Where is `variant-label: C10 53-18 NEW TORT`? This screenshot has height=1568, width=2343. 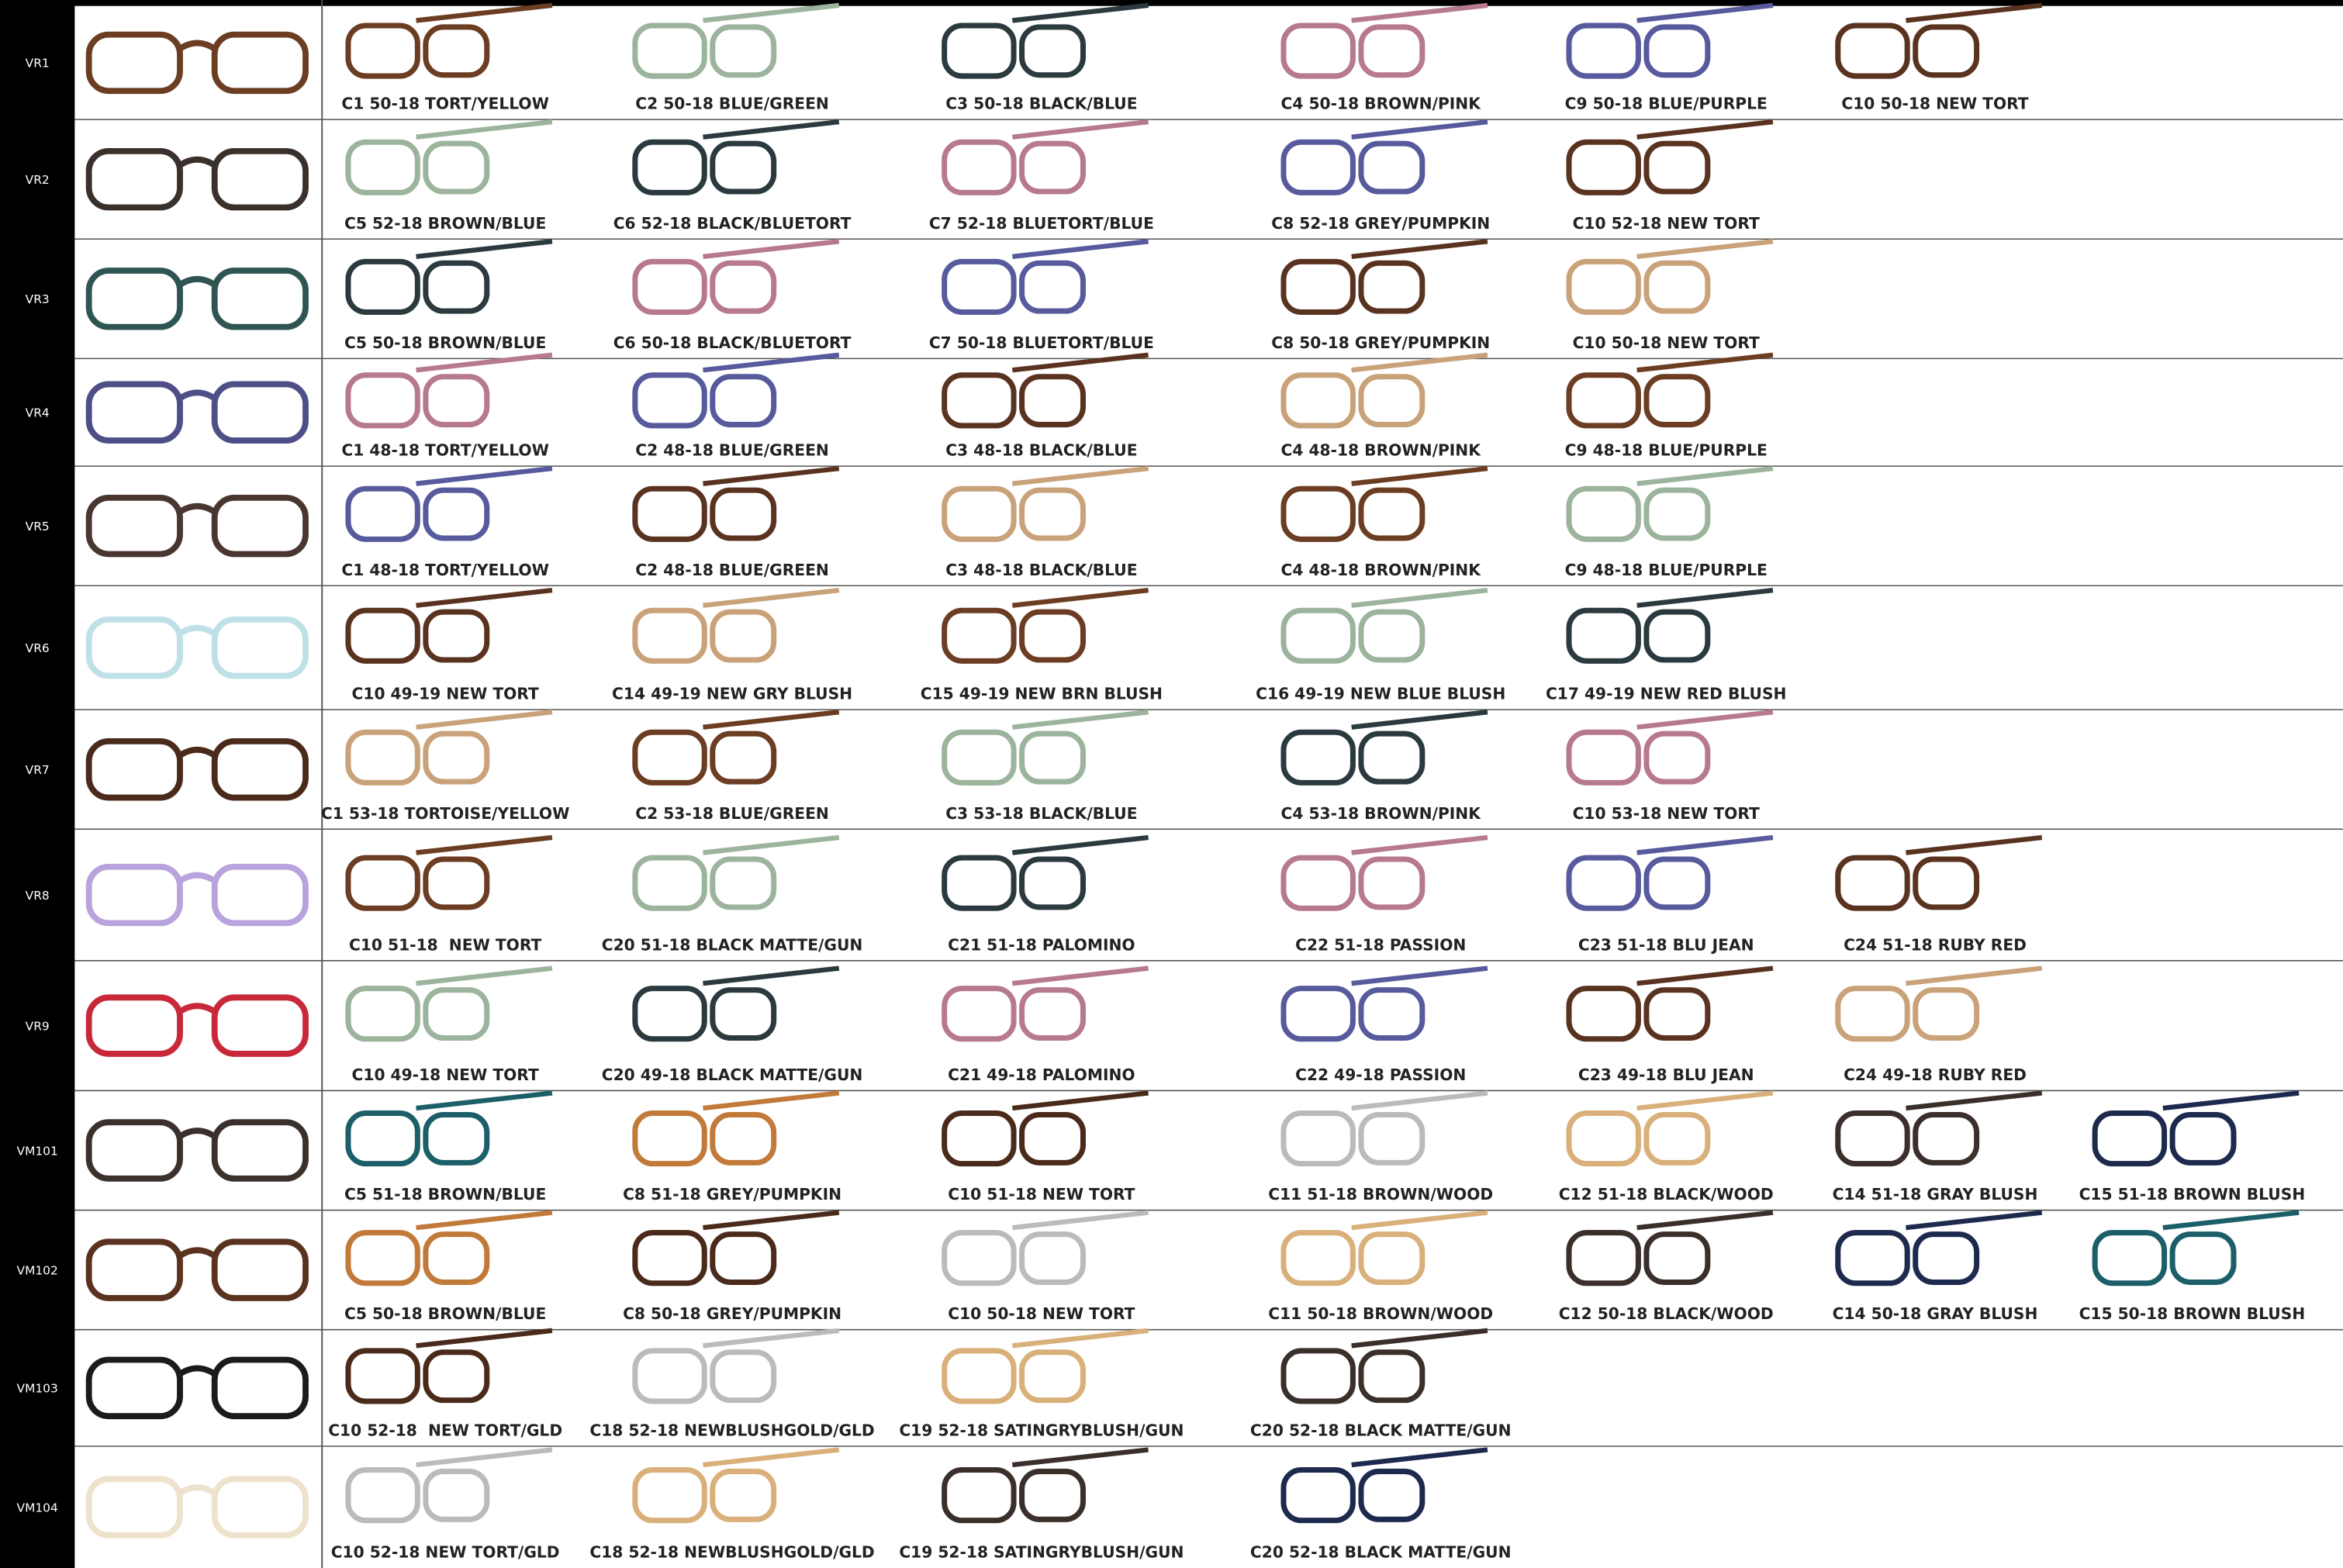 variant-label: C10 53-18 NEW TORT is located at coordinates (1666, 813).